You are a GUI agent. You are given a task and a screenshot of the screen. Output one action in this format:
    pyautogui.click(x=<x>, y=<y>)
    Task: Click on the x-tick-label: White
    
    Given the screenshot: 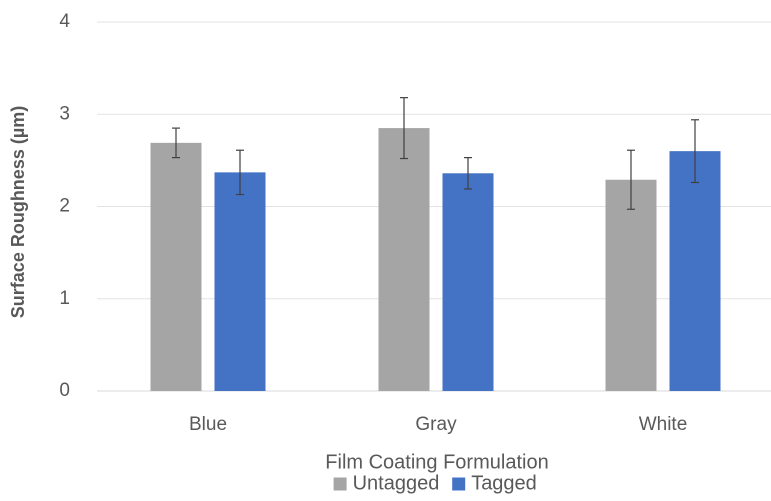 What is the action you would take?
    pyautogui.click(x=663, y=424)
    